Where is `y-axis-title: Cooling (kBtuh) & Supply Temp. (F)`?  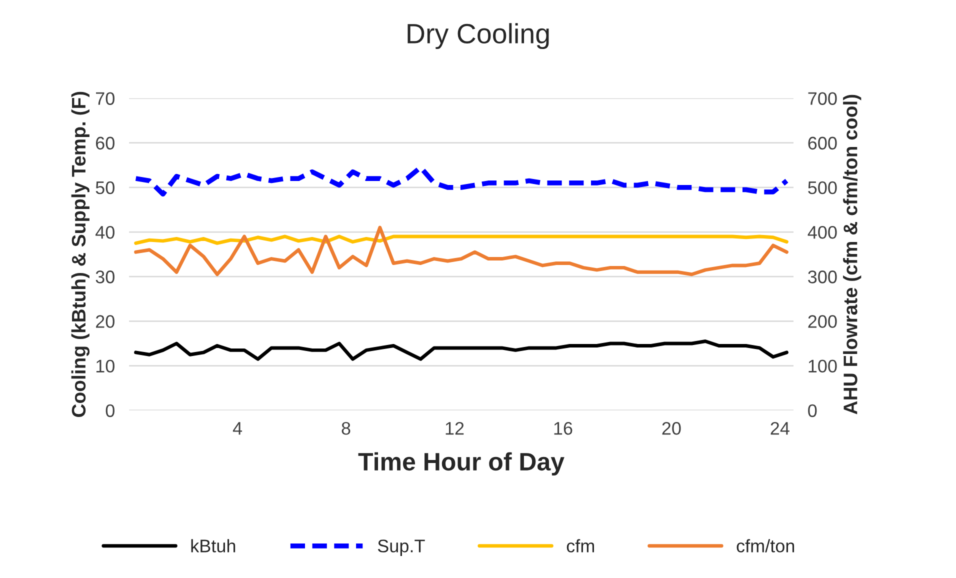 y-axis-title: Cooling (kBtuh) & Supply Temp. (F) is located at coordinates (80, 254).